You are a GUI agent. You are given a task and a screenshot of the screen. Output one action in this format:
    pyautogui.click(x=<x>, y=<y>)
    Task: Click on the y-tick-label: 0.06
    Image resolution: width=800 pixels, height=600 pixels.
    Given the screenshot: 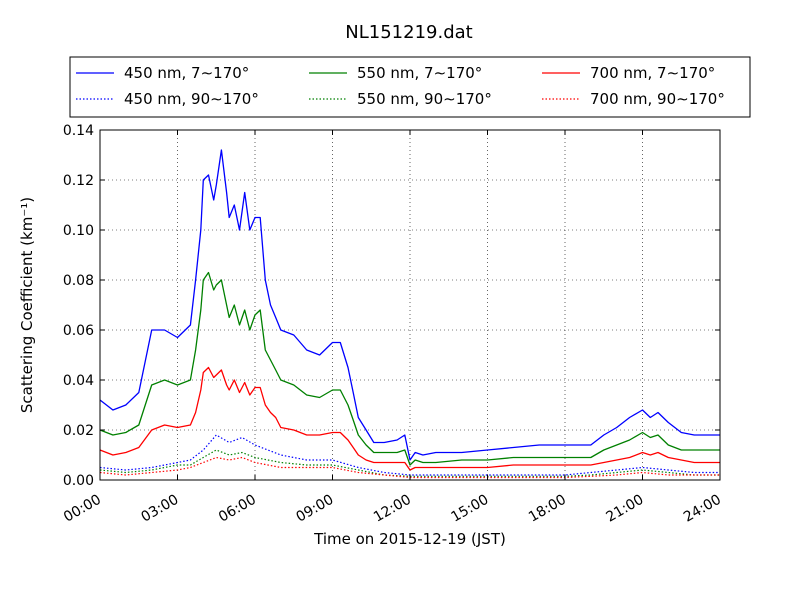 What is the action you would take?
    pyautogui.click(x=78, y=331)
    